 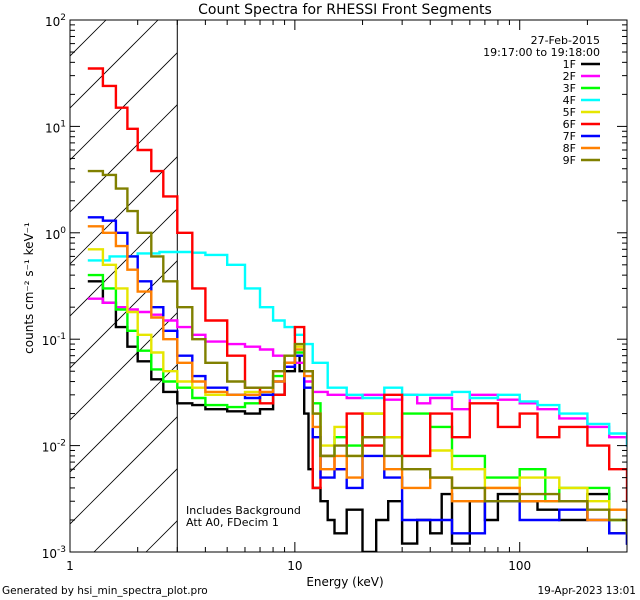 I want to click on footer-date-label: 19-Apr-2023 13:01, so click(x=586, y=591).